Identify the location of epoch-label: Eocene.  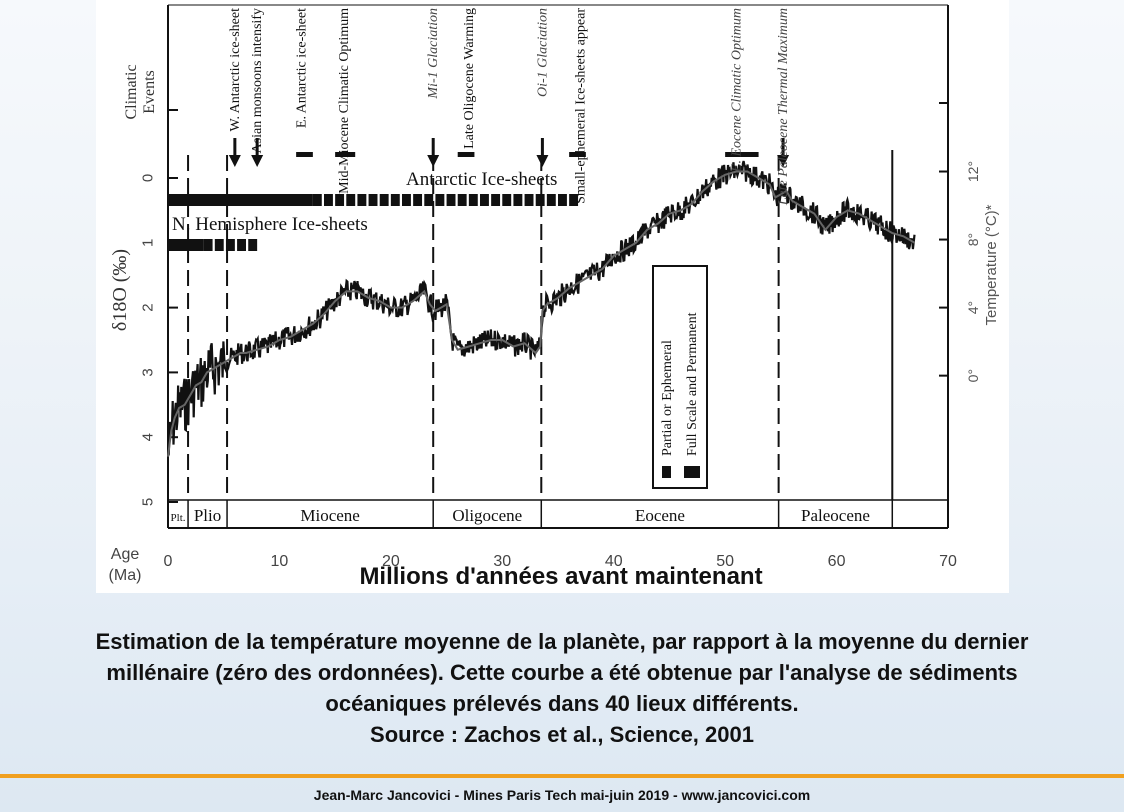
(660, 515).